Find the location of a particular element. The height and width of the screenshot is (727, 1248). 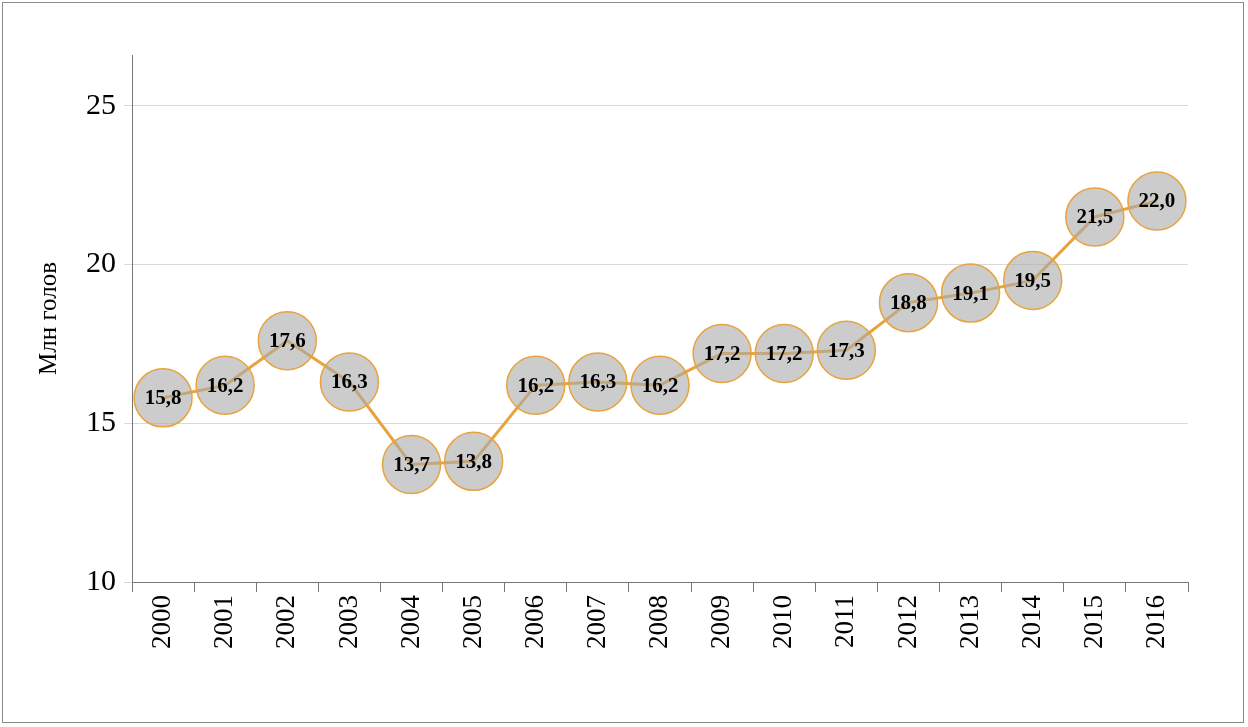

data-label: 19,1 is located at coordinates (970, 292).